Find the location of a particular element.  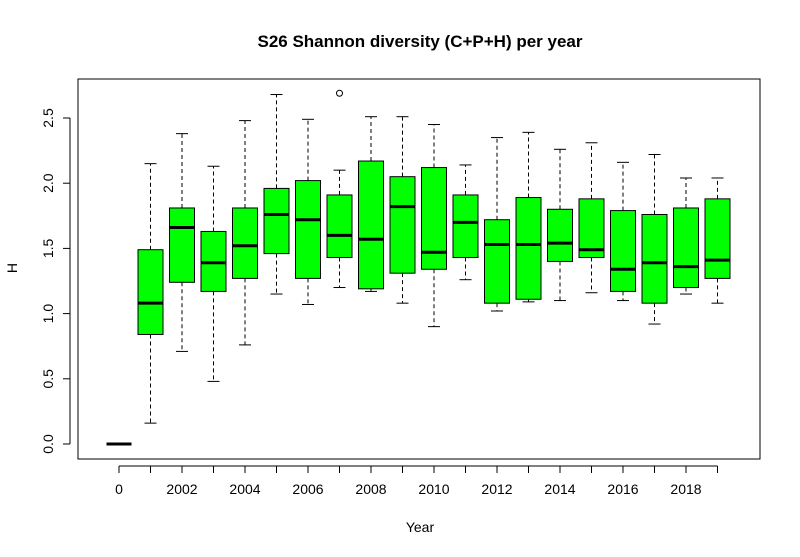

box-2002 is located at coordinates (182, 242).